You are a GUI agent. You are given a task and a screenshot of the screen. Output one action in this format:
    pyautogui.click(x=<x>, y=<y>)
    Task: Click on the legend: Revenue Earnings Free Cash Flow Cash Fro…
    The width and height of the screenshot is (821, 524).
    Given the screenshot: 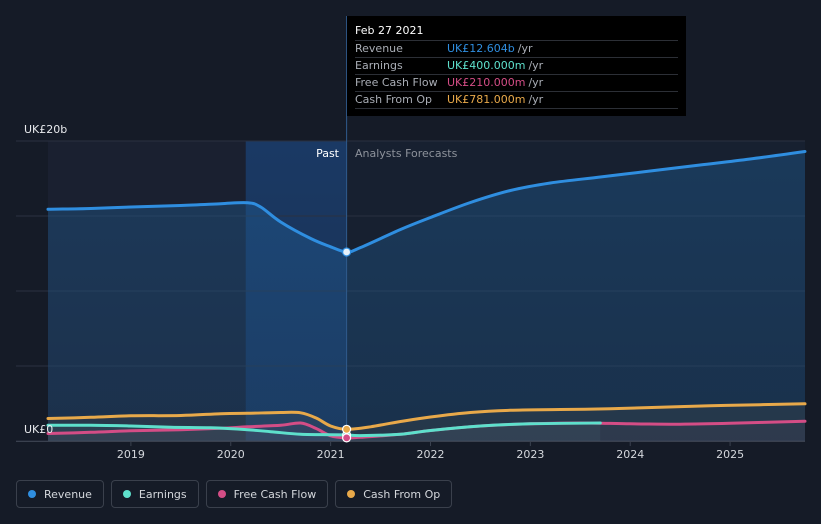 What is the action you would take?
    pyautogui.click(x=234, y=494)
    